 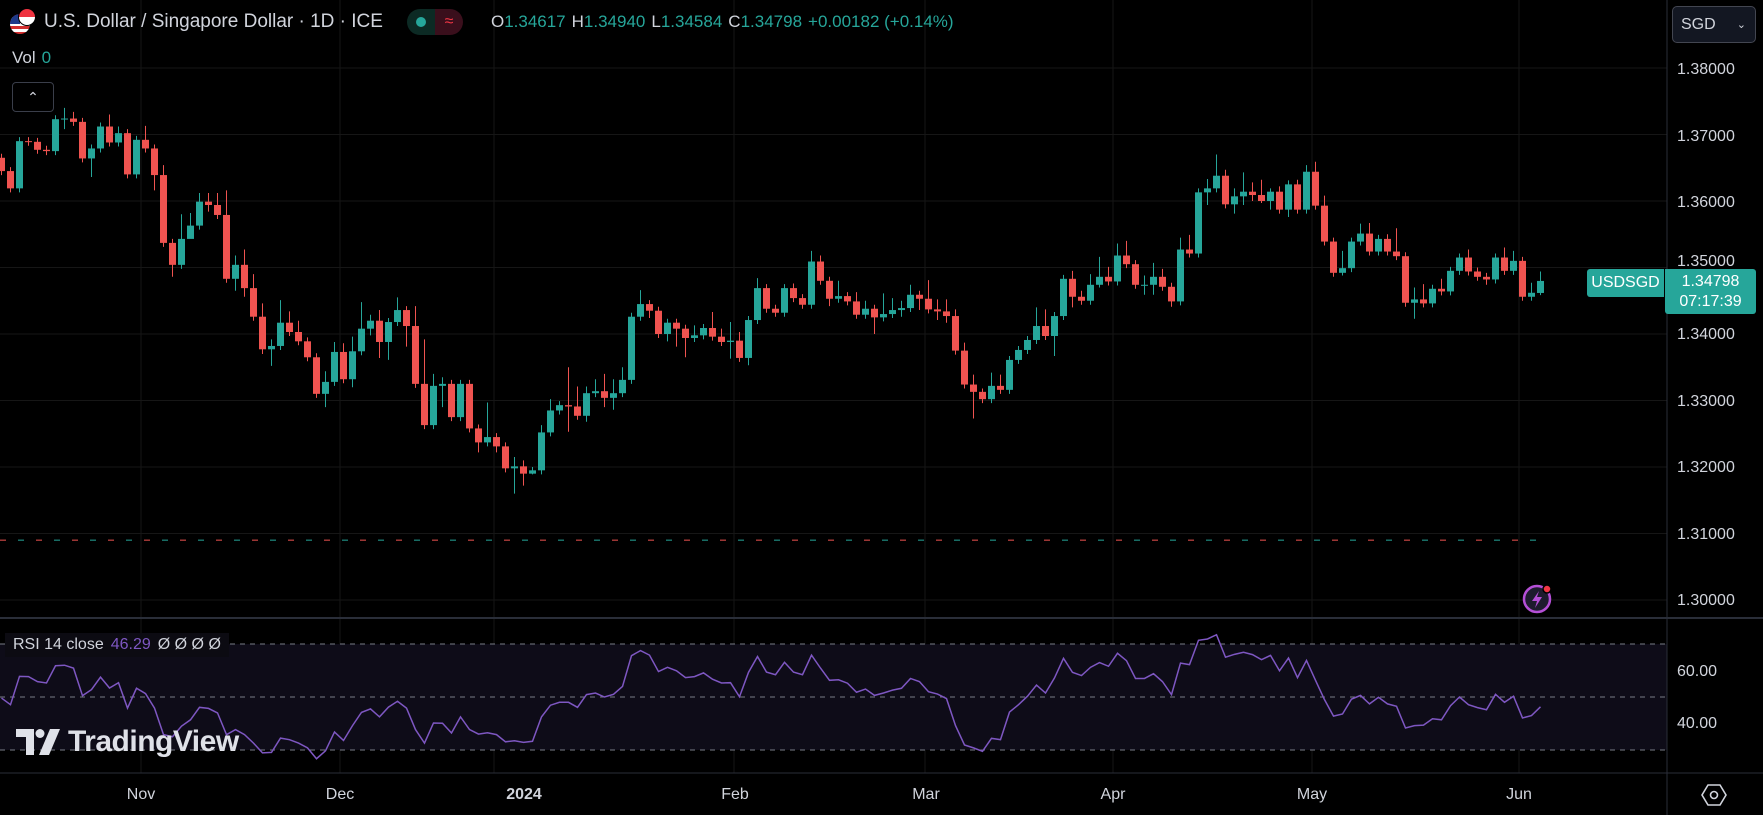 What do you see at coordinates (691, 21) in the screenshot?
I see `low-value: 1.34584` at bounding box center [691, 21].